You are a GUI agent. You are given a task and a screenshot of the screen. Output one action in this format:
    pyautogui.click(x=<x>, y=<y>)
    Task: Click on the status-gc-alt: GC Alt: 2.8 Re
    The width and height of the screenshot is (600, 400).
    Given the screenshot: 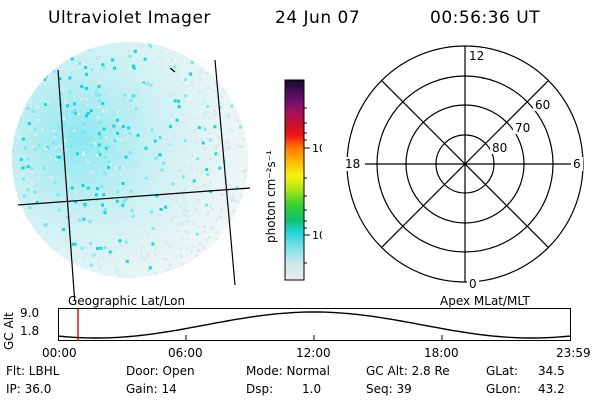 What is the action you would take?
    pyautogui.click(x=408, y=371)
    